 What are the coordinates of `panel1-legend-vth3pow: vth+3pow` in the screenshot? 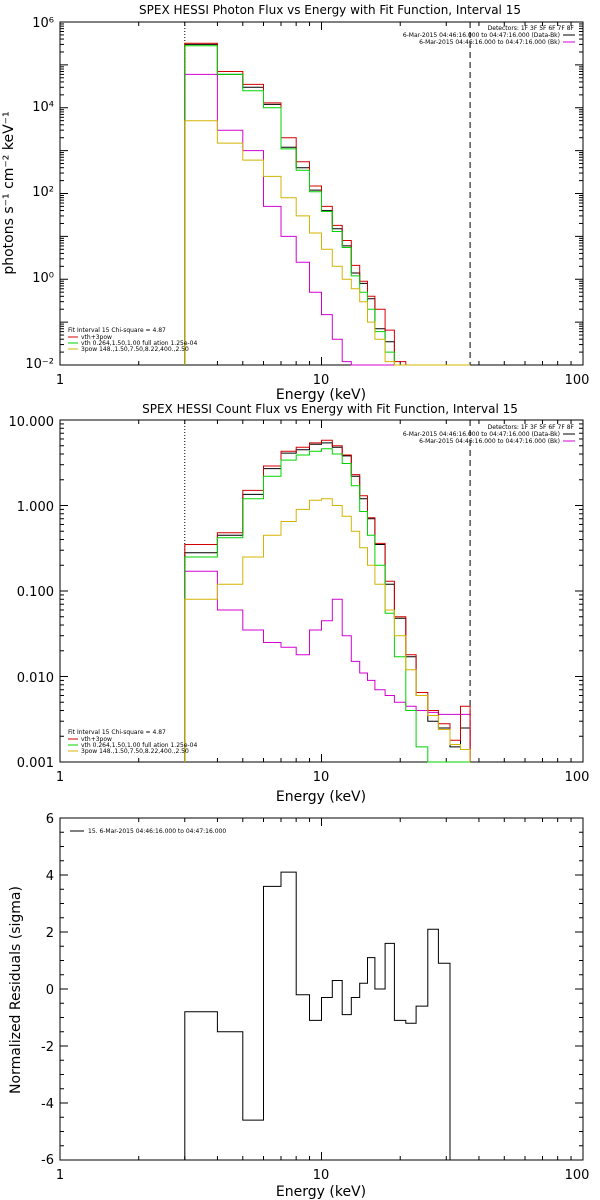 It's located at (96, 337).